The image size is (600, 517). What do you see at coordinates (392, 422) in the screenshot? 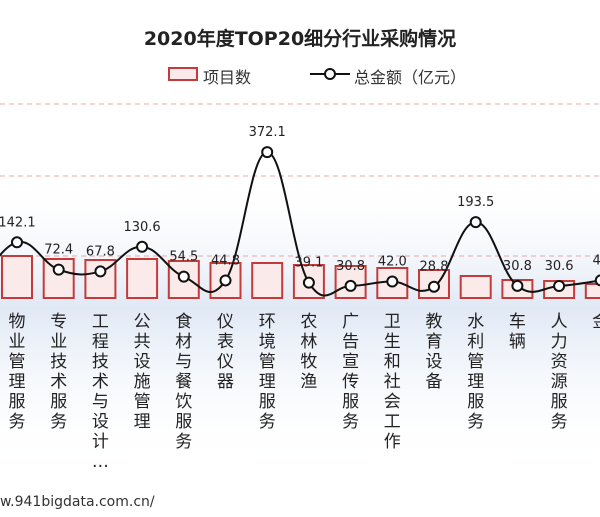
I see `category-label-9-char-5: 工` at bounding box center [392, 422].